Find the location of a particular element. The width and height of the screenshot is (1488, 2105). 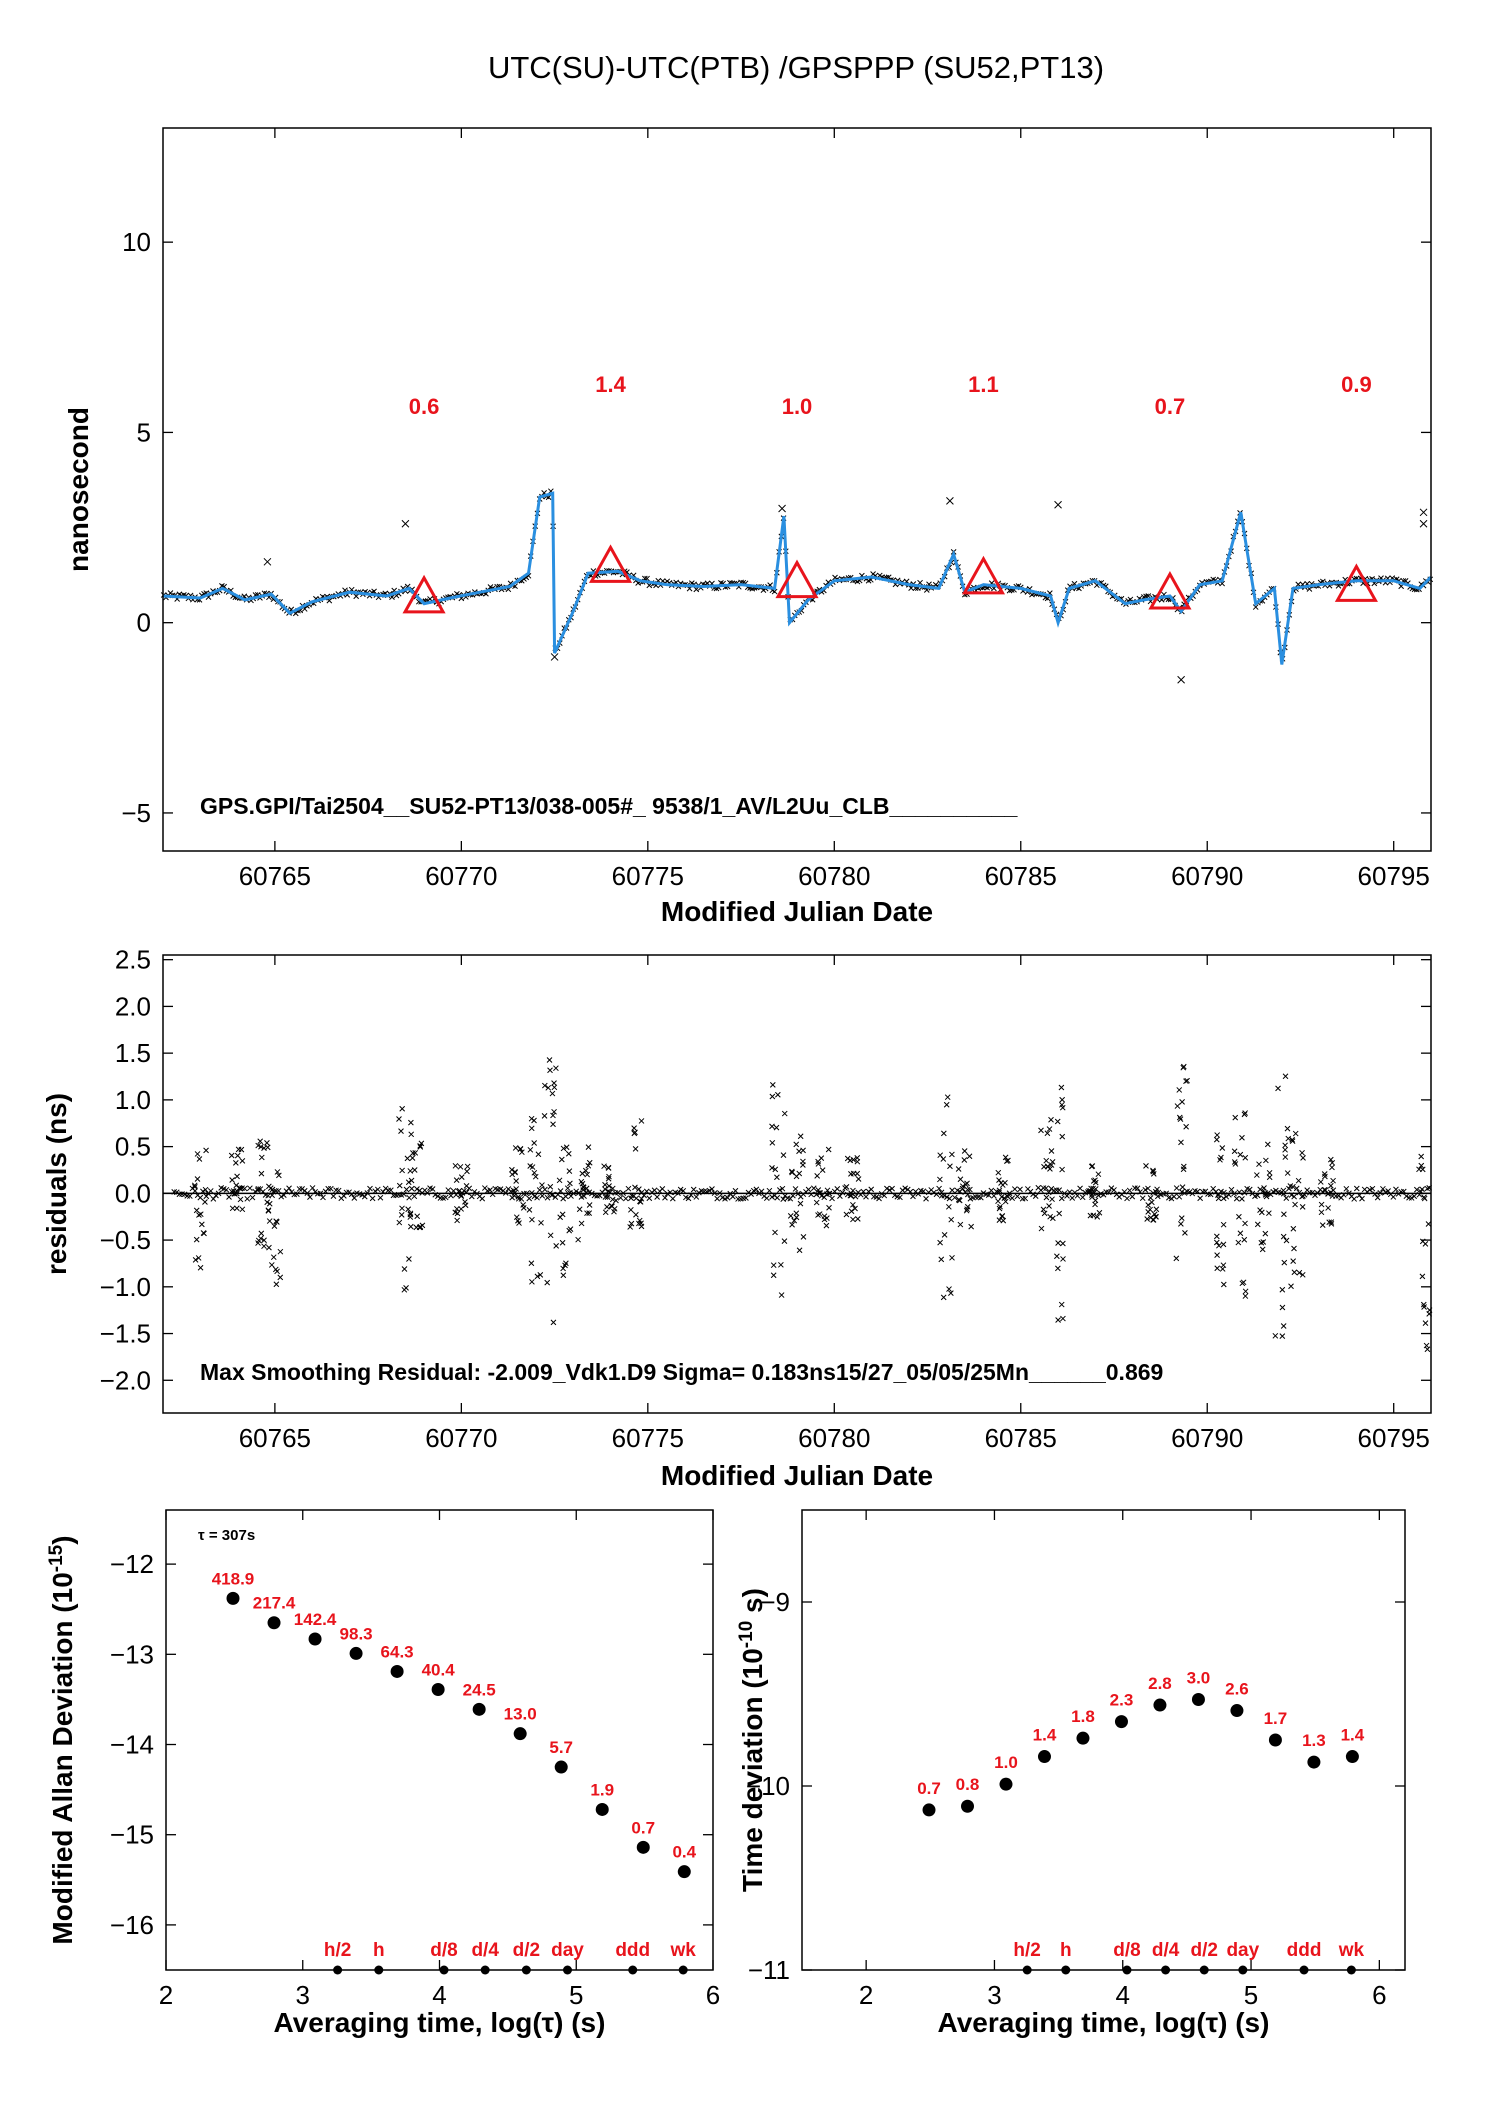

point-value-label: 1.9 is located at coordinates (602, 1789).